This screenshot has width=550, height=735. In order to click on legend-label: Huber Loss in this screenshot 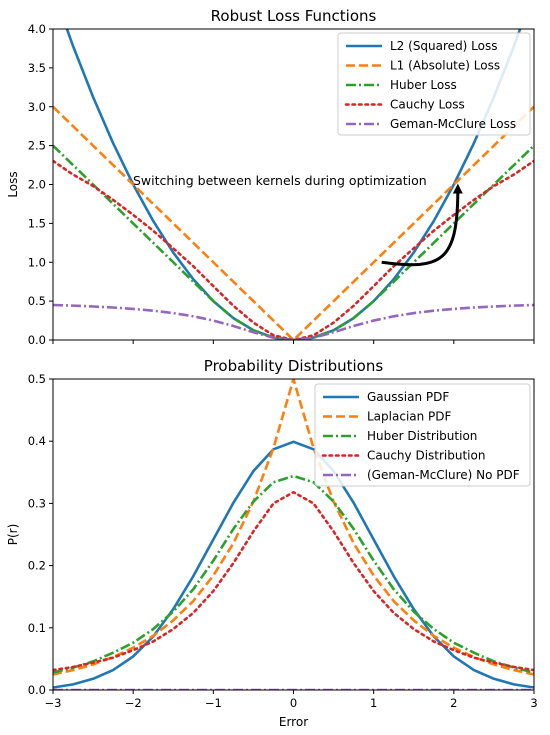, I will do `click(423, 85)`.